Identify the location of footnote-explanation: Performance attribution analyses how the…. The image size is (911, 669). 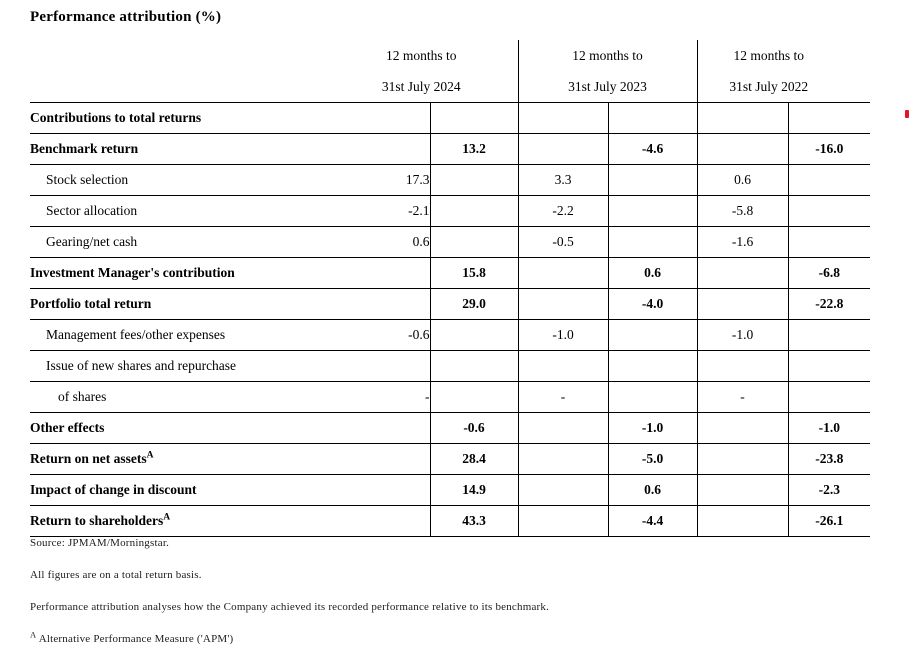
(290, 607).